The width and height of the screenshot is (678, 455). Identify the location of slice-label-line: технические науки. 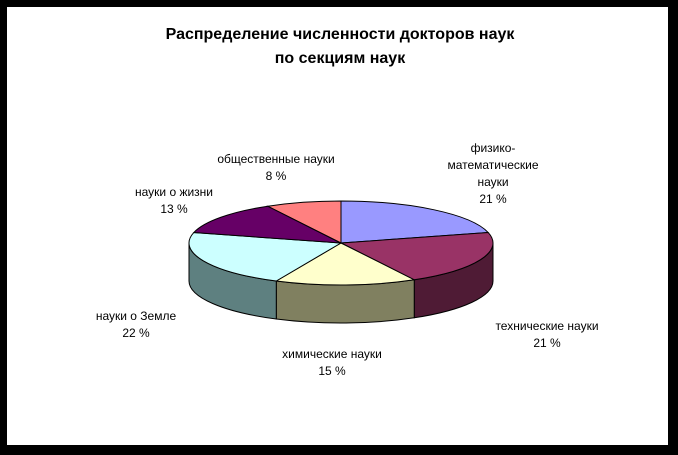
(546, 326).